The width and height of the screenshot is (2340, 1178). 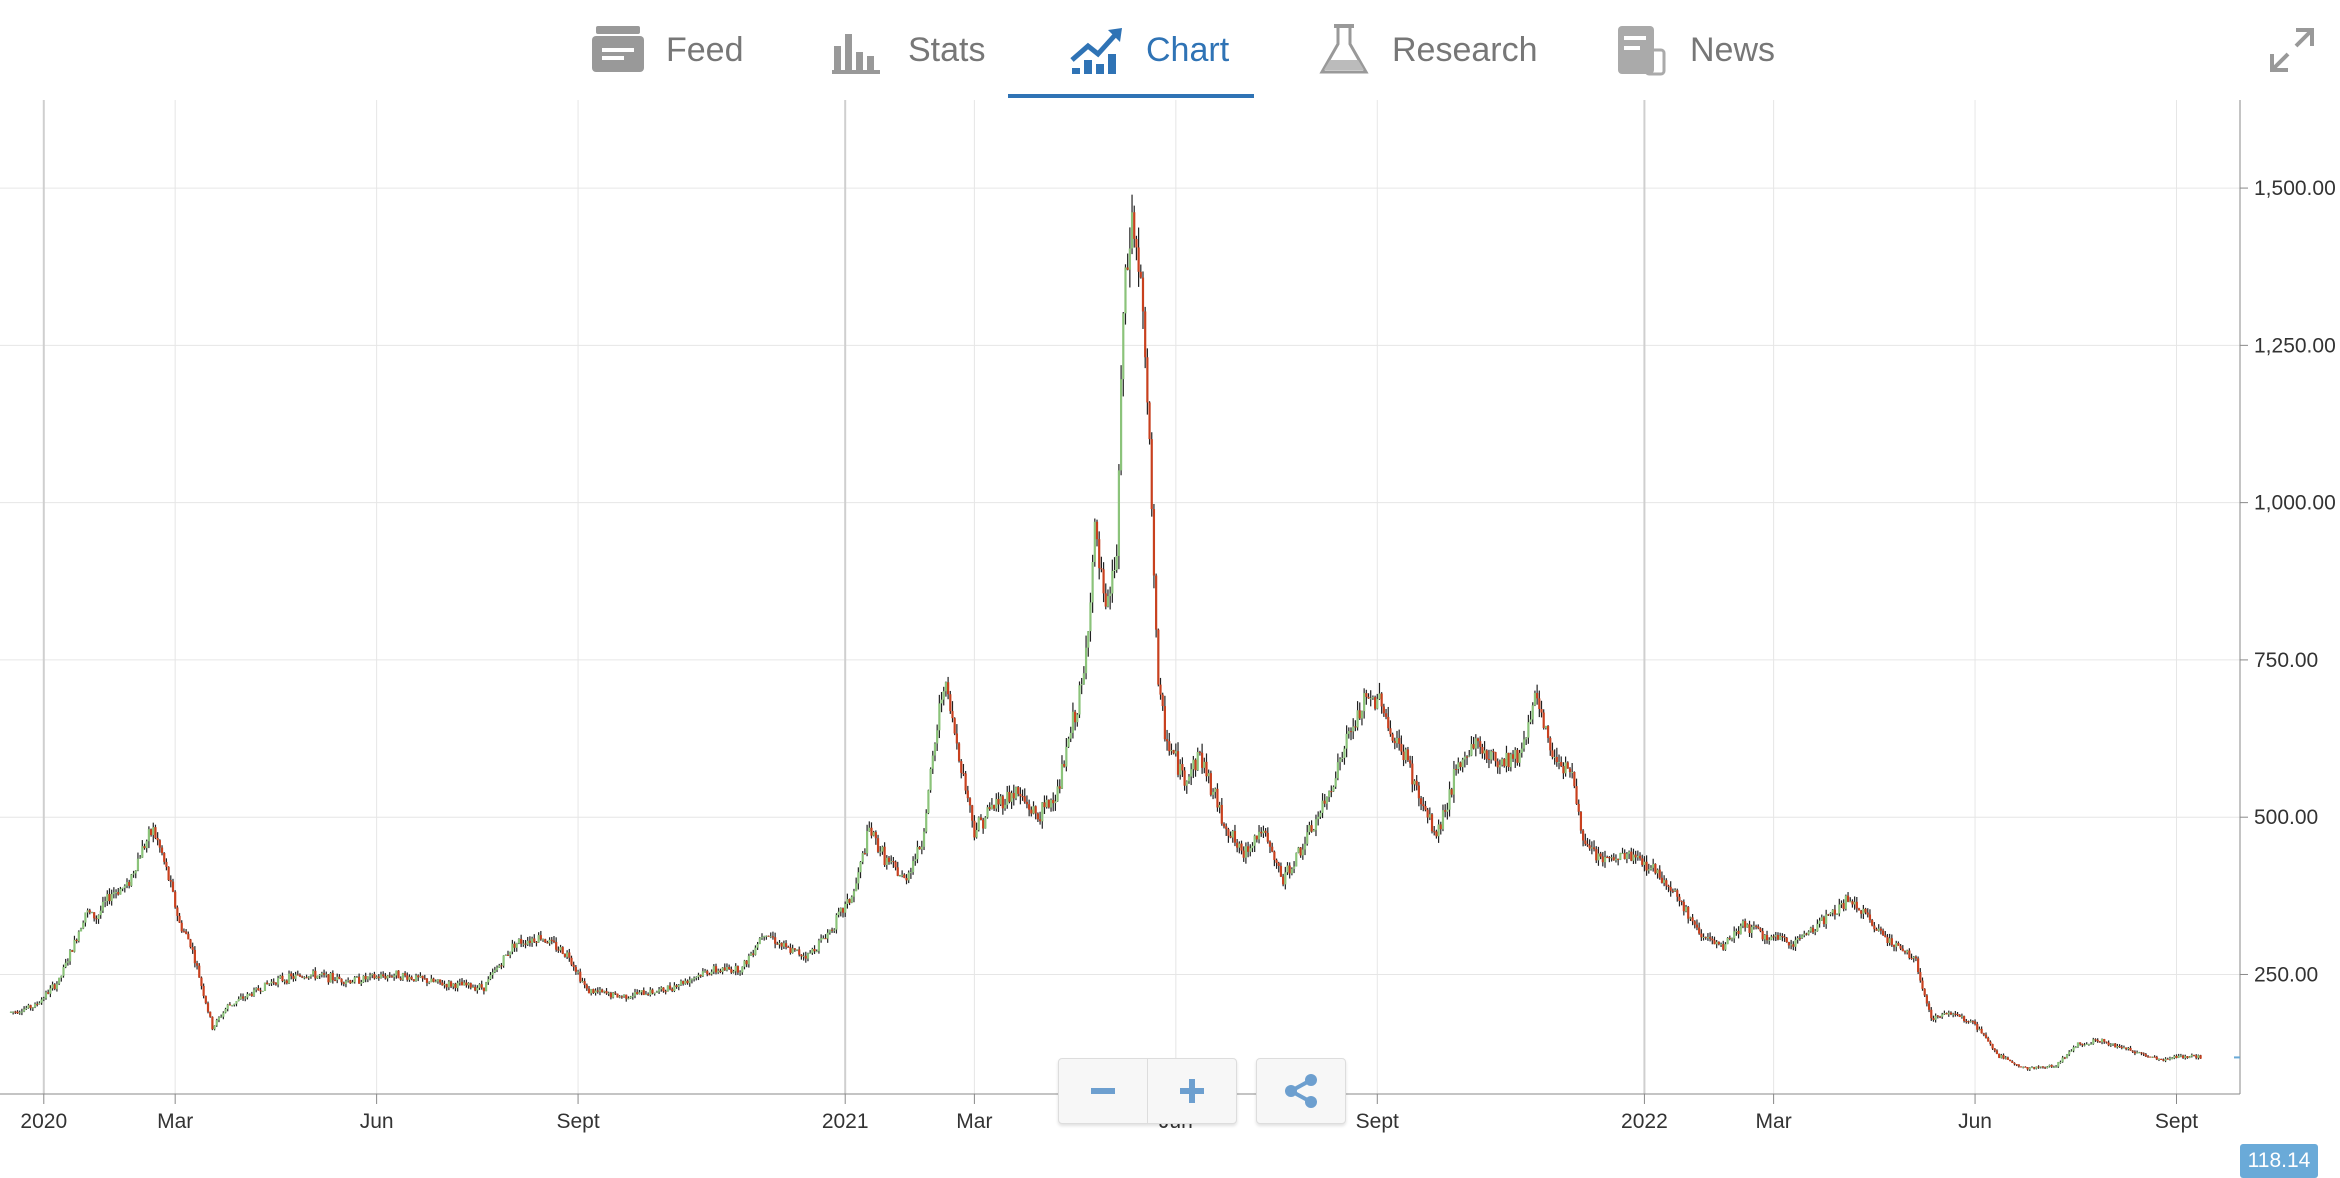 What do you see at coordinates (1693, 50) in the screenshot?
I see `tab-news: News` at bounding box center [1693, 50].